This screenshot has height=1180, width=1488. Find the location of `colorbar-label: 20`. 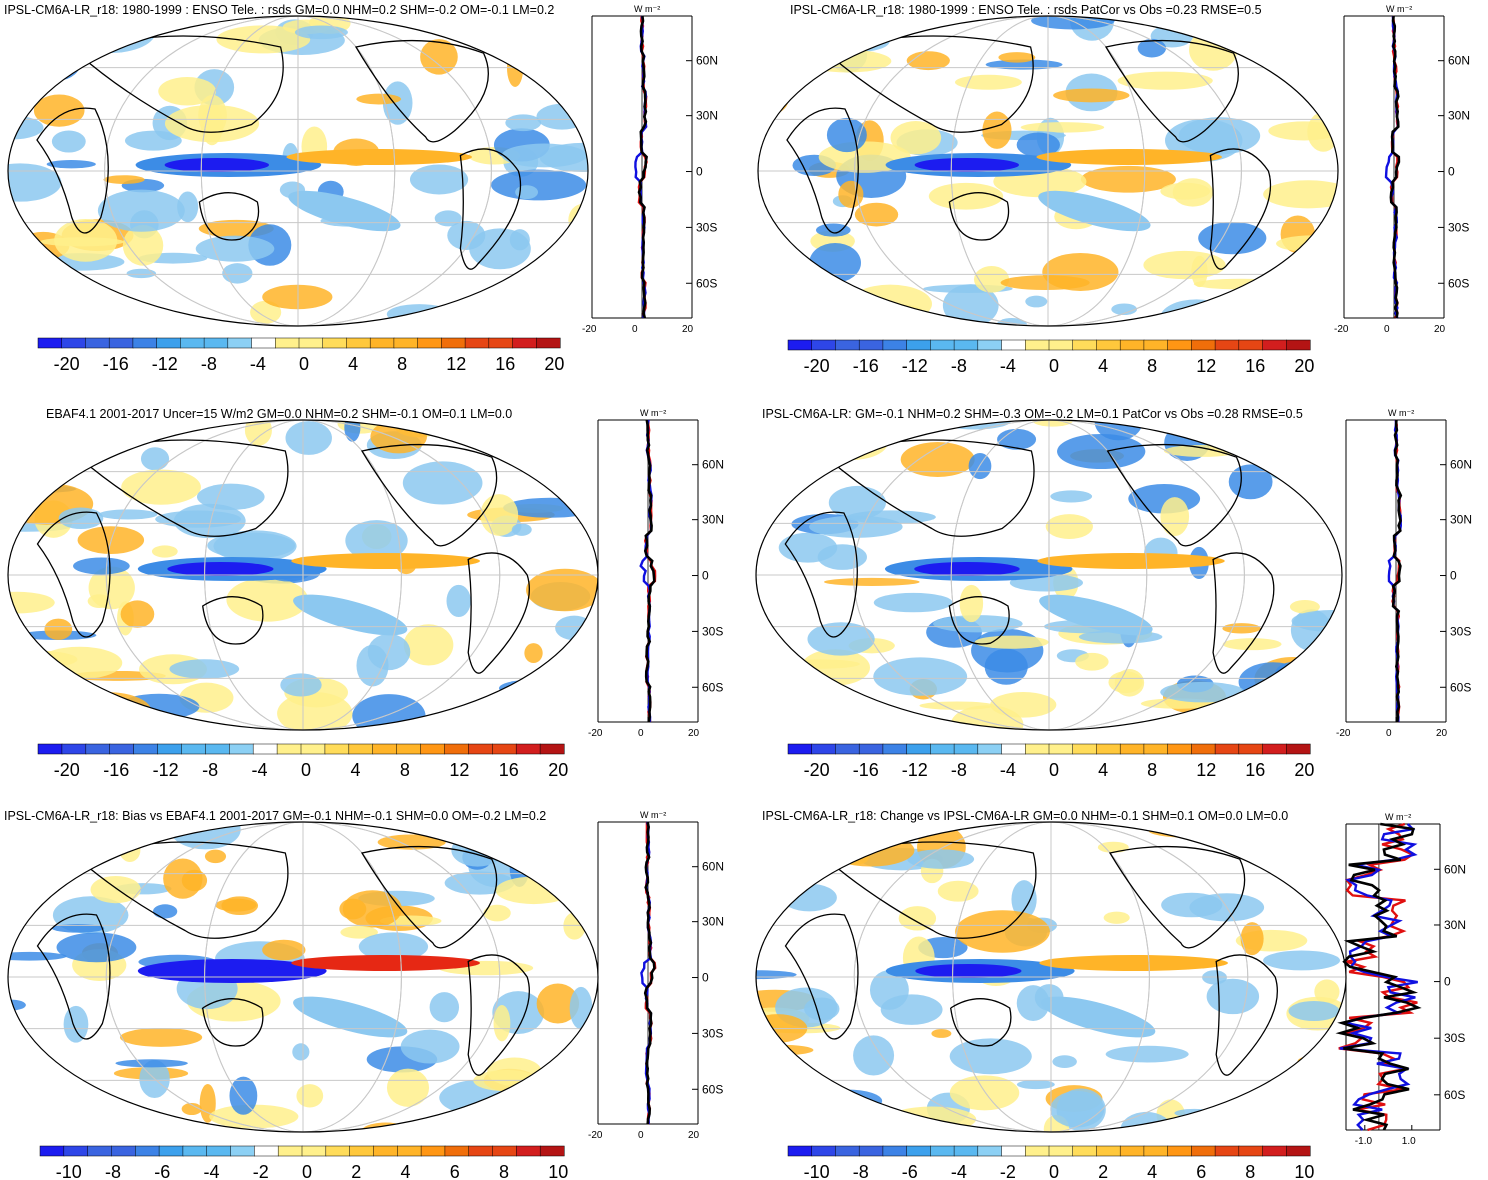

colorbar-label: 20 is located at coordinates (1304, 366).